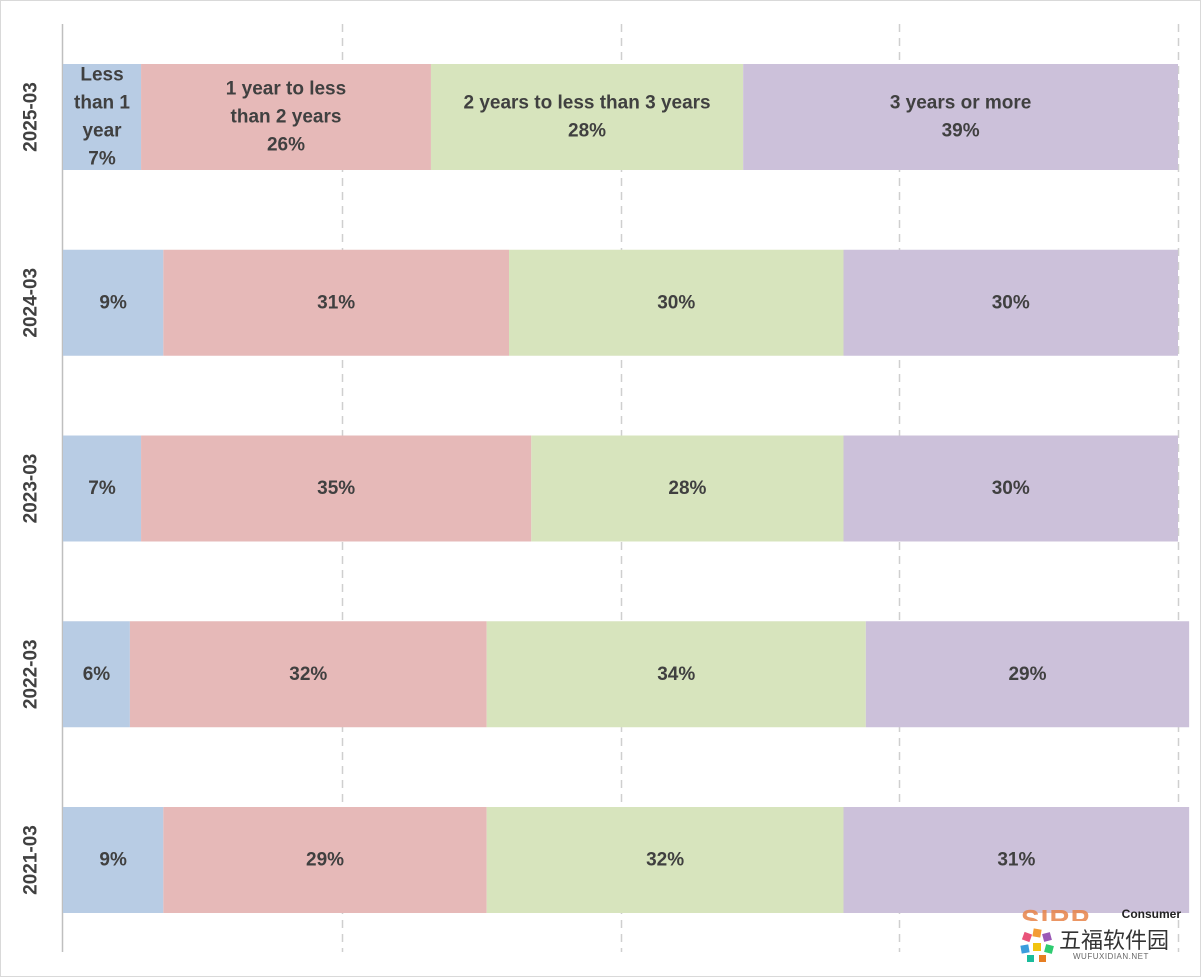 This screenshot has height=977, width=1201. I want to click on data-label-2023-03-series-1: 7%, so click(102, 488).